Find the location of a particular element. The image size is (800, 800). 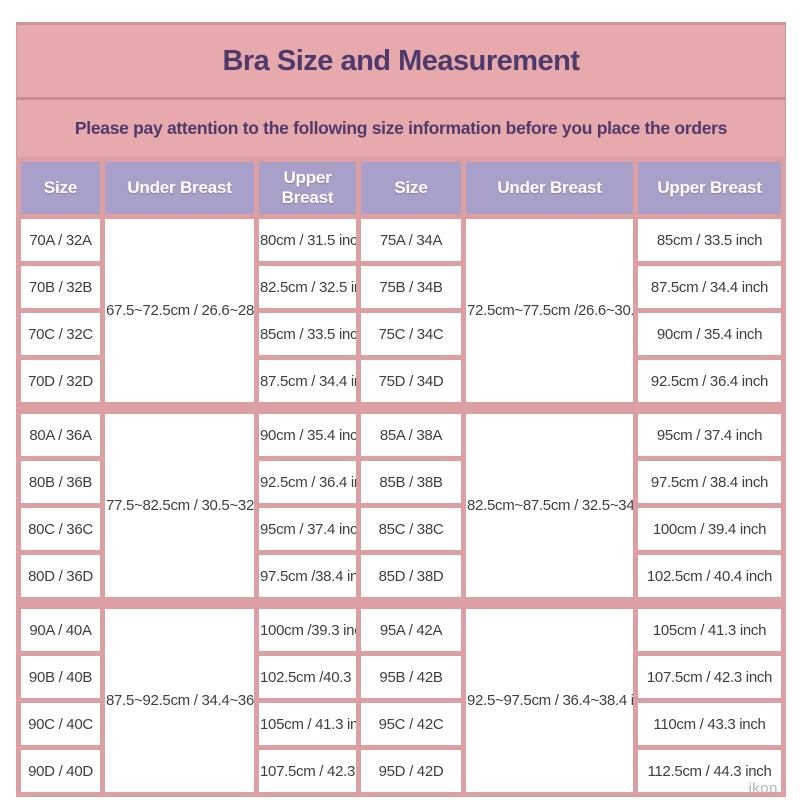

upper-breast-cell: 97.5cm / 38.4 inch is located at coordinates (709, 482).